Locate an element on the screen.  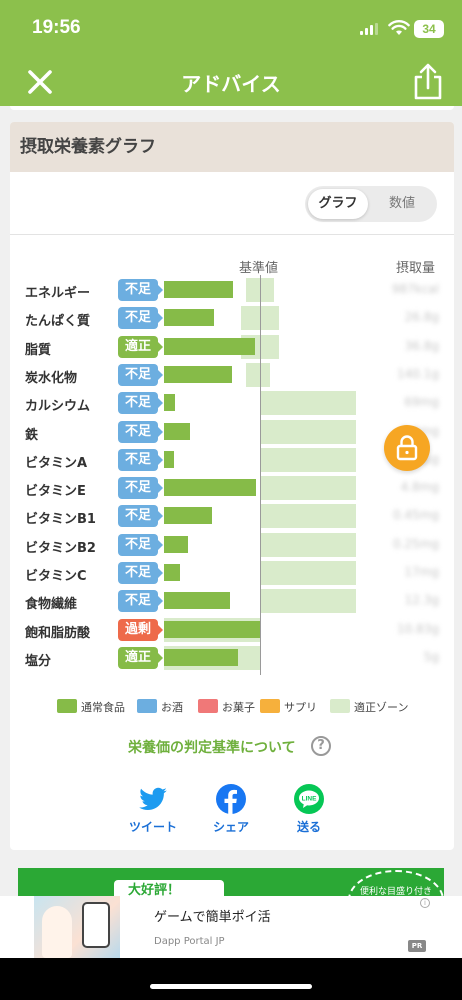
criteria-link: 栄養価の判定基準について is located at coordinates (212, 748).